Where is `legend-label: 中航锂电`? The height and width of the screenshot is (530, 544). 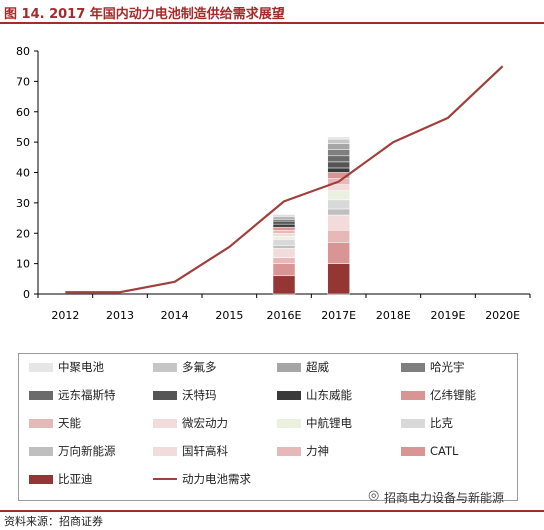 legend-label: 中航锂电 is located at coordinates (329, 423).